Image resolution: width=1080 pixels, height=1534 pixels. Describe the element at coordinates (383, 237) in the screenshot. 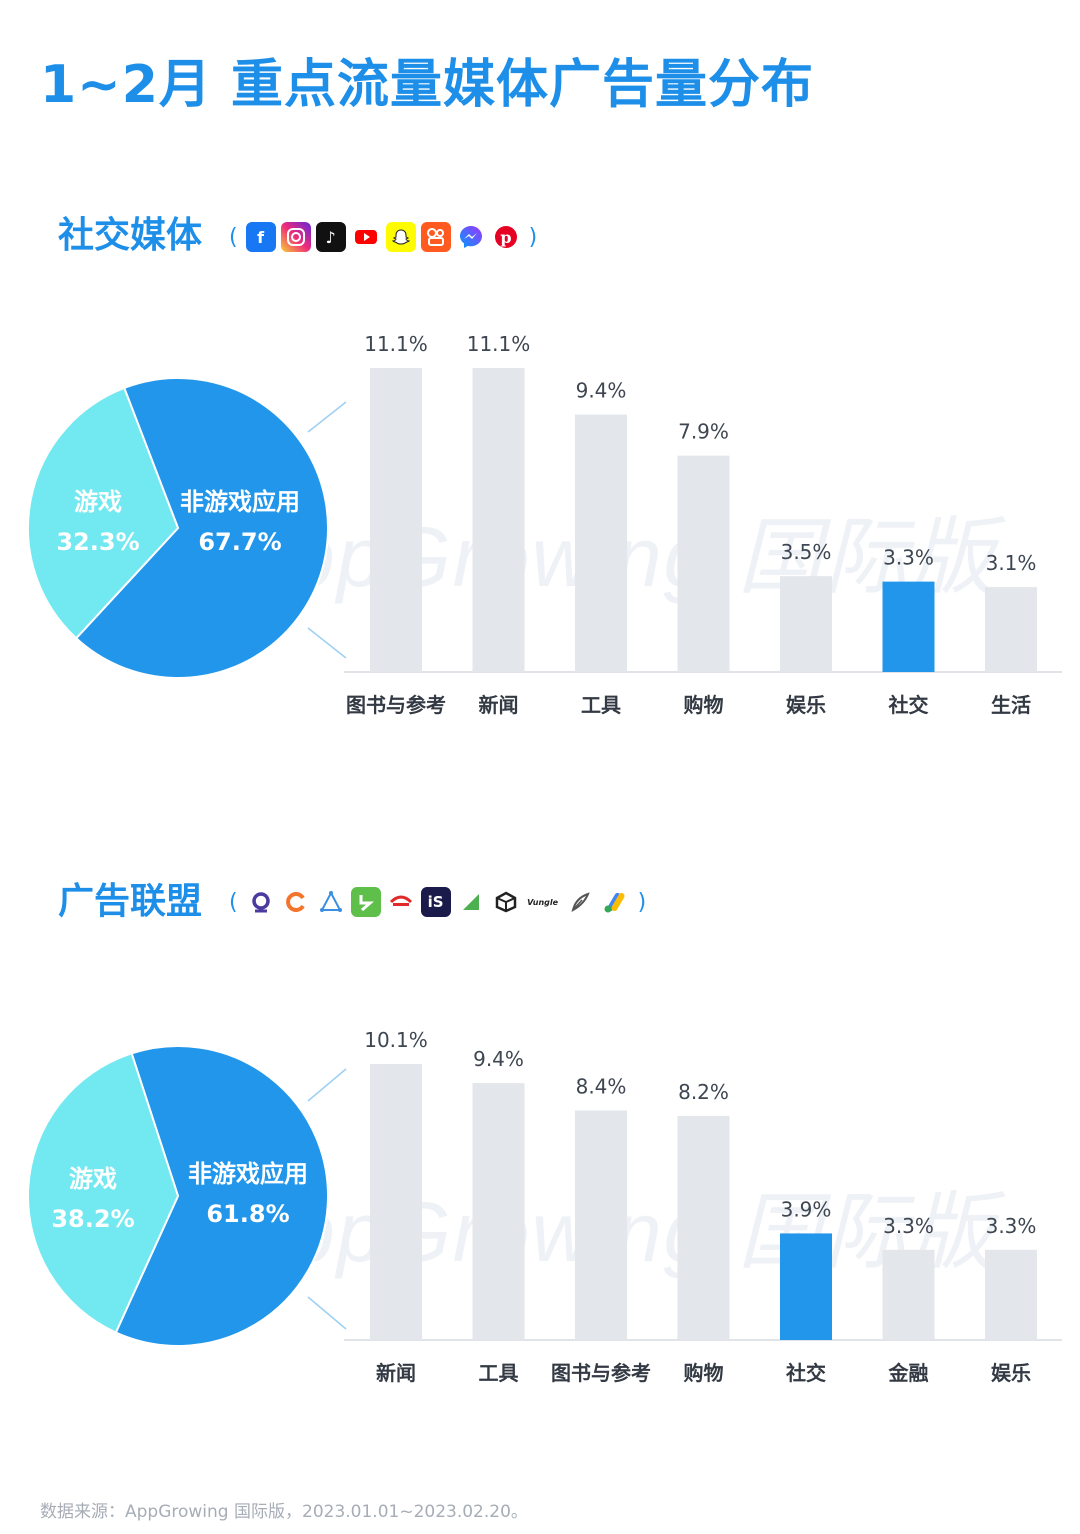

I see `social-media-icon-row: ( f ♪ p )` at that location.